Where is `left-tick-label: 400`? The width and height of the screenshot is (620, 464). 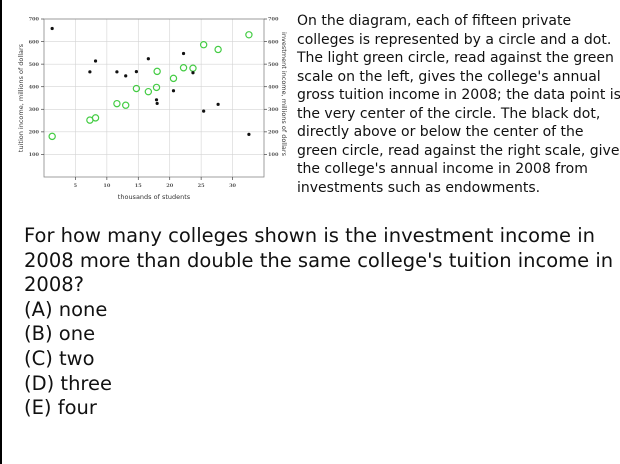
left-tick-label: 400 is located at coordinates (34, 87).